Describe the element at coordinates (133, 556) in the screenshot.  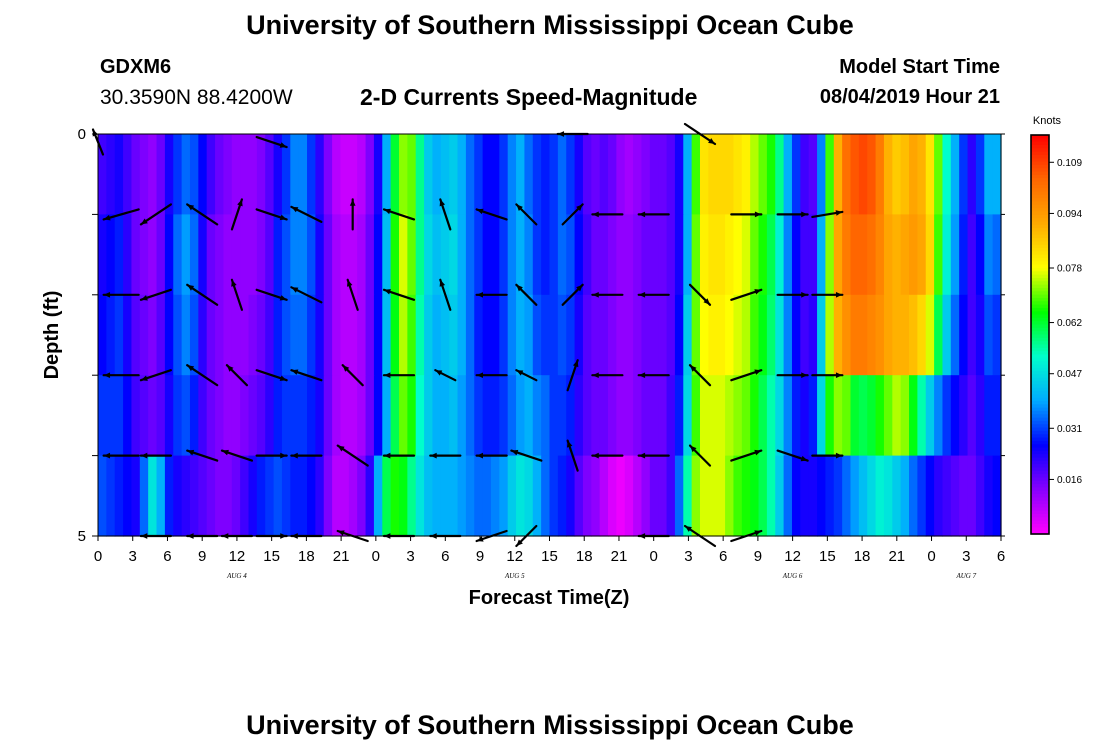
I see `x-tick-label: 3` at that location.